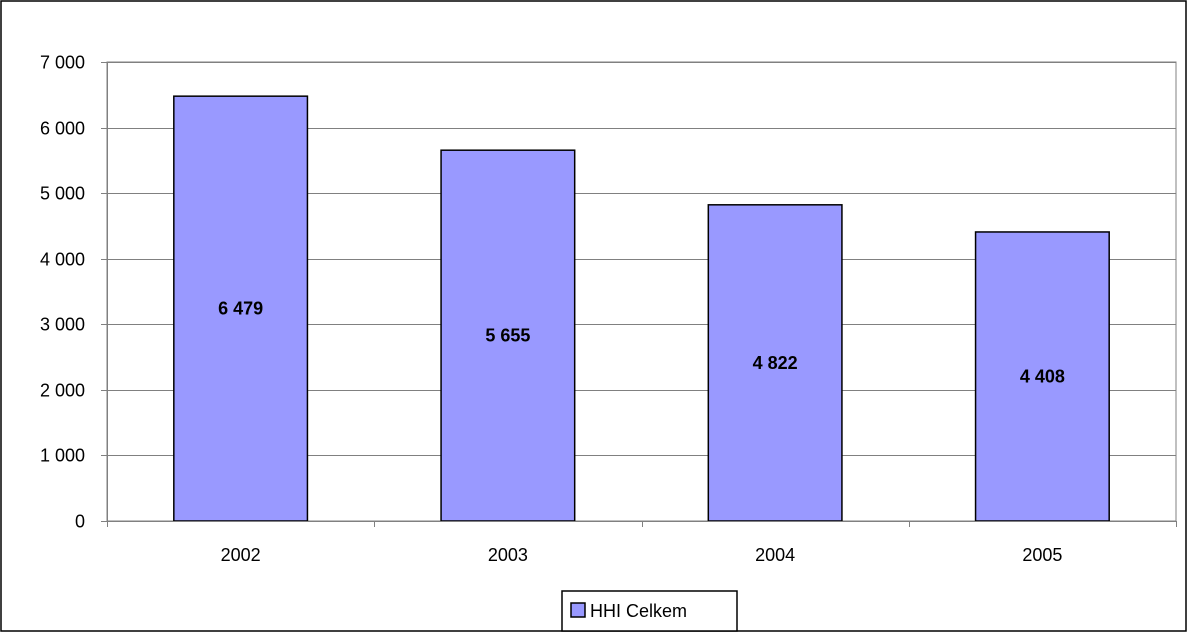 This screenshot has height=632, width=1188. What do you see at coordinates (62, 194) in the screenshot?
I see `y-tick-label-5: 5 000` at bounding box center [62, 194].